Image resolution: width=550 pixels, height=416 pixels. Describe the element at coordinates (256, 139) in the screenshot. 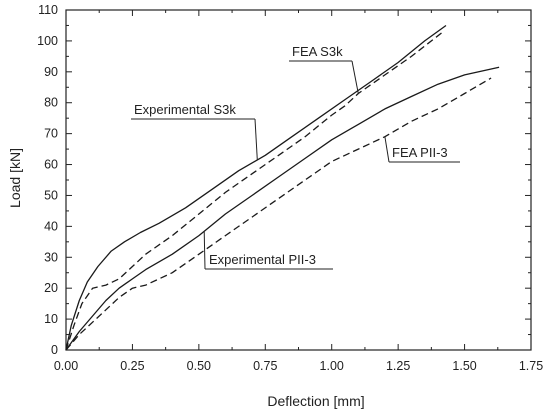

I see `annotation-leader-experimental-s3k` at that location.